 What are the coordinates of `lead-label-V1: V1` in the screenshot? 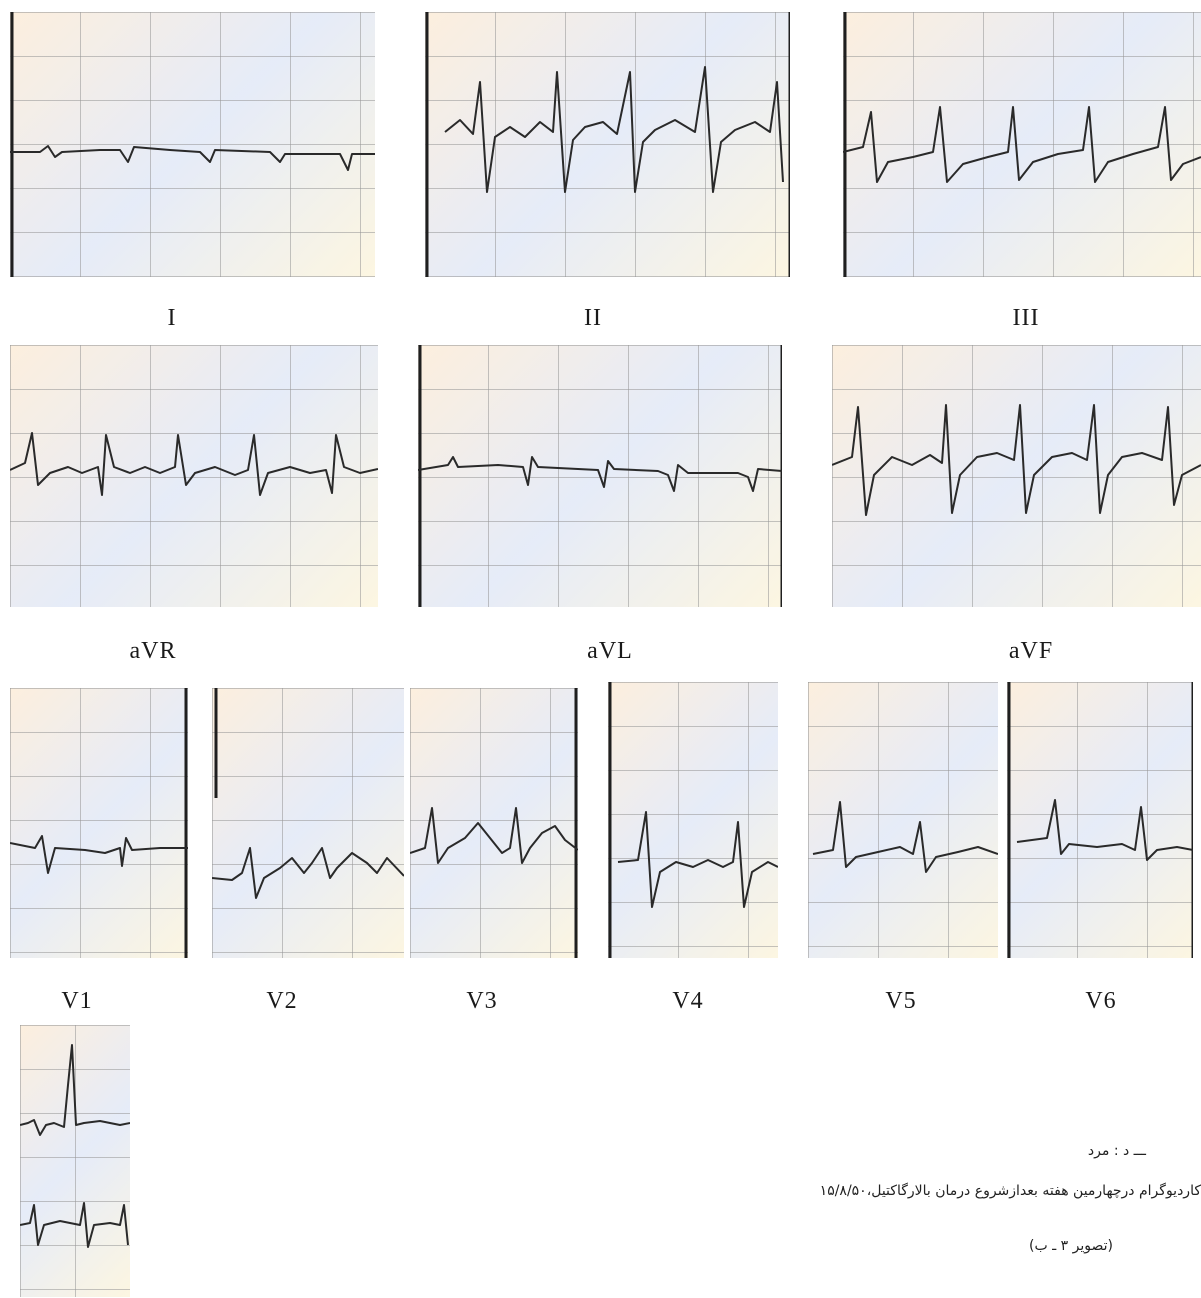 It's located at (77, 1001).